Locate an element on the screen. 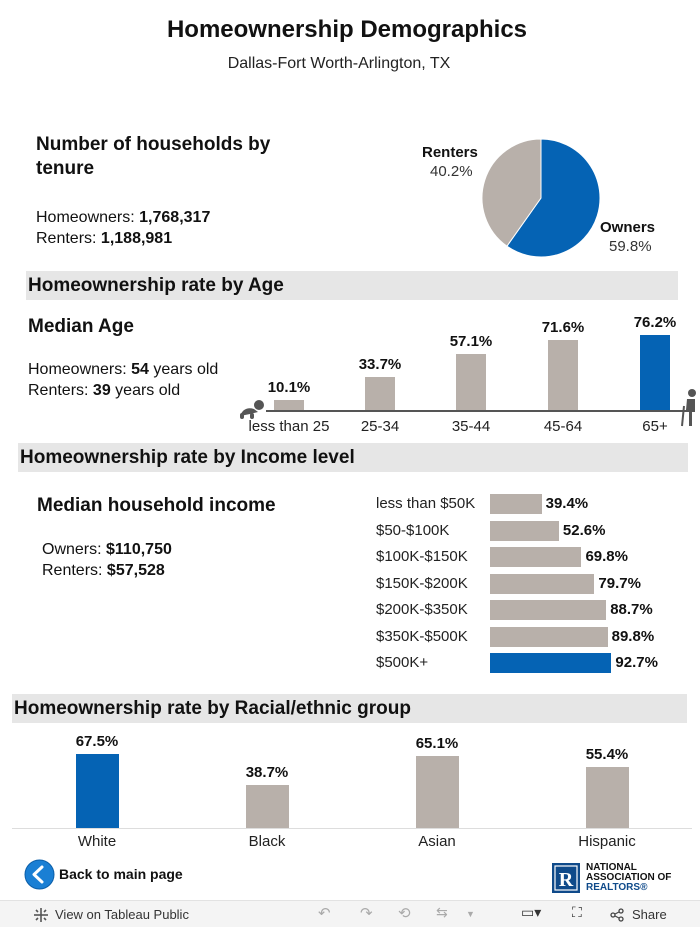 The image size is (700, 927). pie-slice-renters is located at coordinates (511, 192).